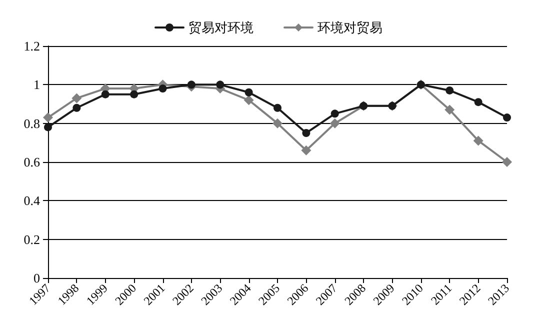  What do you see at coordinates (32, 200) in the screenshot?
I see `y-tick-label: 0.4` at bounding box center [32, 200].